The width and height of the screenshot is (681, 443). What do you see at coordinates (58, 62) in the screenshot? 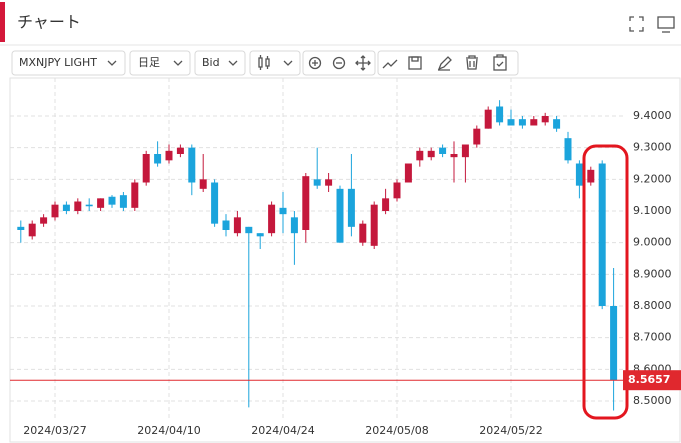
I see `symbol-label: MXNJPY LIGHT` at bounding box center [58, 62].